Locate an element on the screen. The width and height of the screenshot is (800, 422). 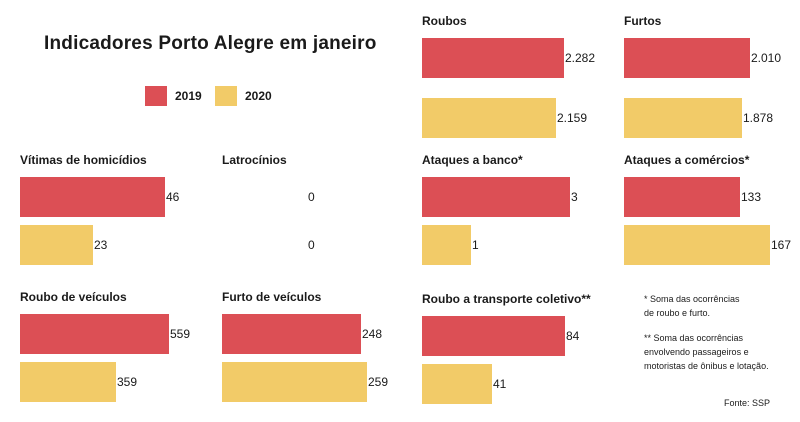
data-label-2020: 1 is located at coordinates (475, 245).